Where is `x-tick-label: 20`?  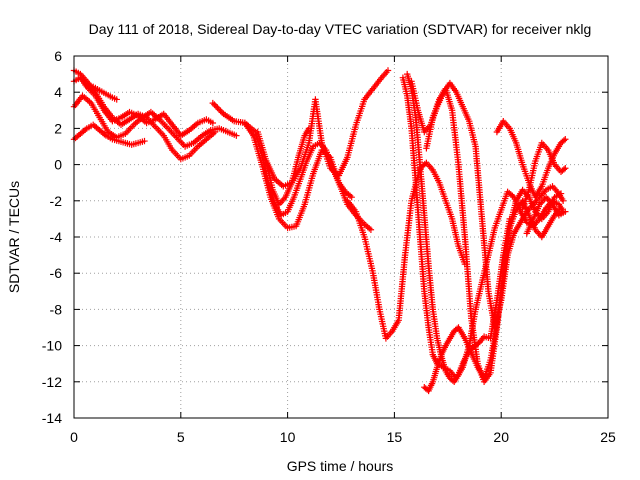 x-tick-label: 20 is located at coordinates (501, 437).